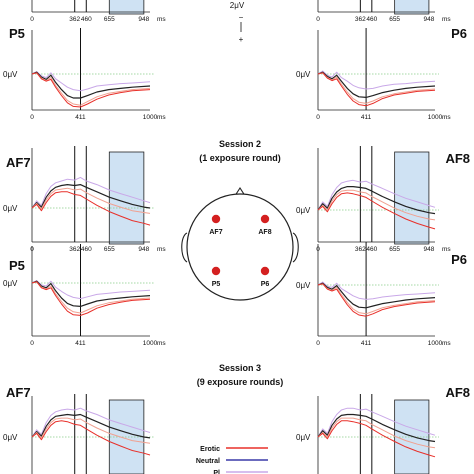 This screenshot has width=474, height=474. I want to click on electrode-p5-label: P5, so click(216, 284).